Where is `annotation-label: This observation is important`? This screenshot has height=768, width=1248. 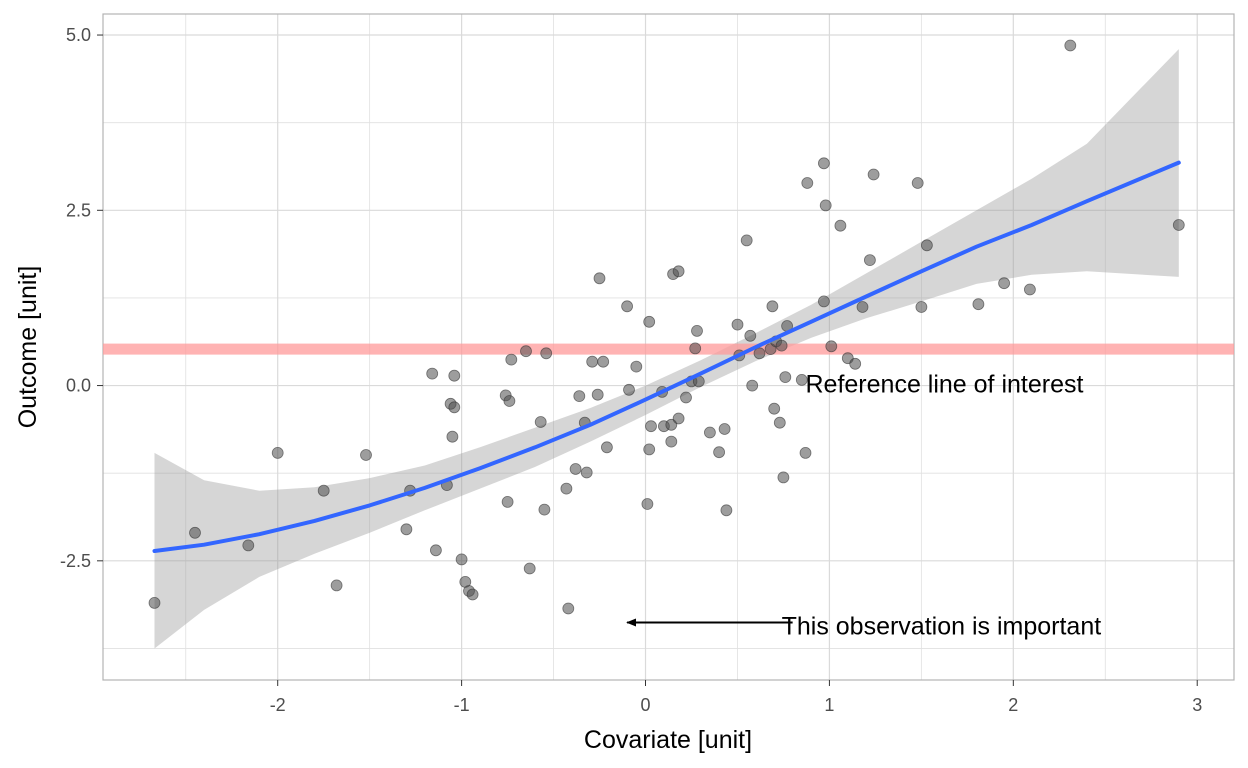 annotation-label: This observation is important is located at coordinates (942, 626).